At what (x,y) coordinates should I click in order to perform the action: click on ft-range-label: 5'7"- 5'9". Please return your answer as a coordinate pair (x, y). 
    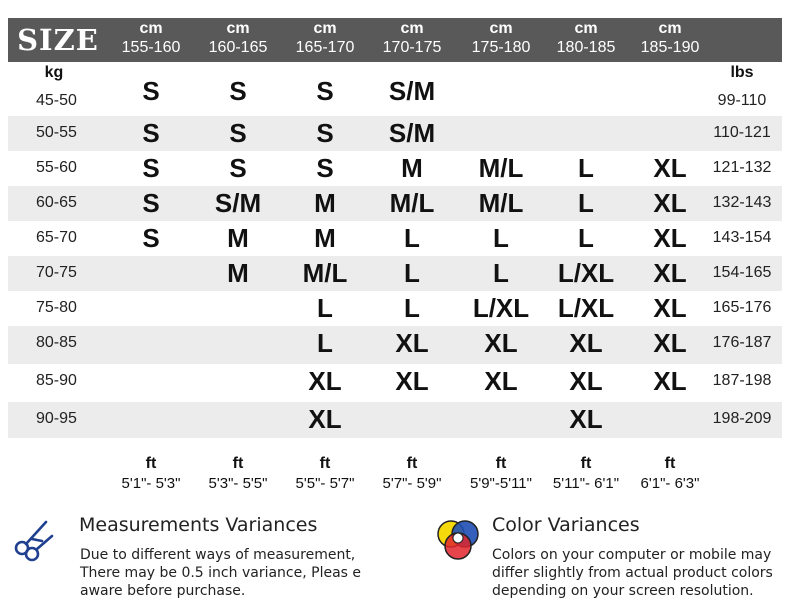
    Looking at the image, I should click on (412, 483).